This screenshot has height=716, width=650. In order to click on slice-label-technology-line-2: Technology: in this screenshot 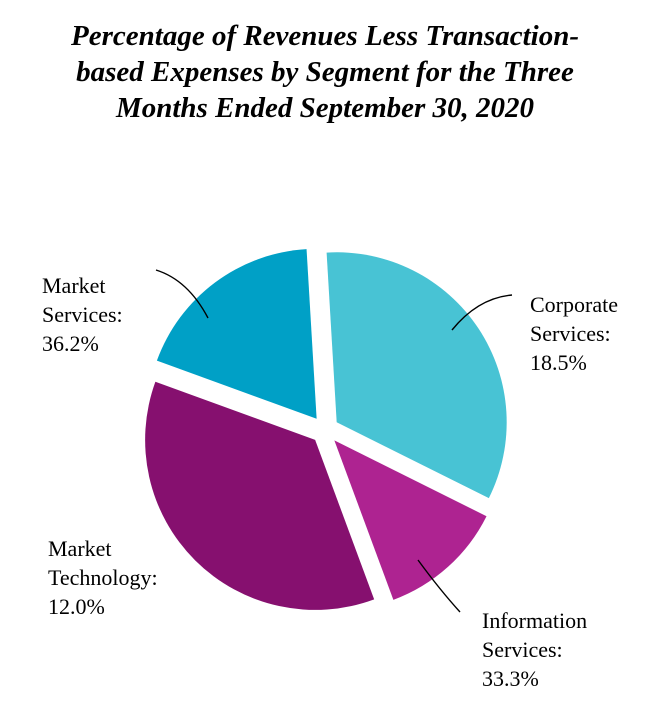, I will do `click(103, 577)`.